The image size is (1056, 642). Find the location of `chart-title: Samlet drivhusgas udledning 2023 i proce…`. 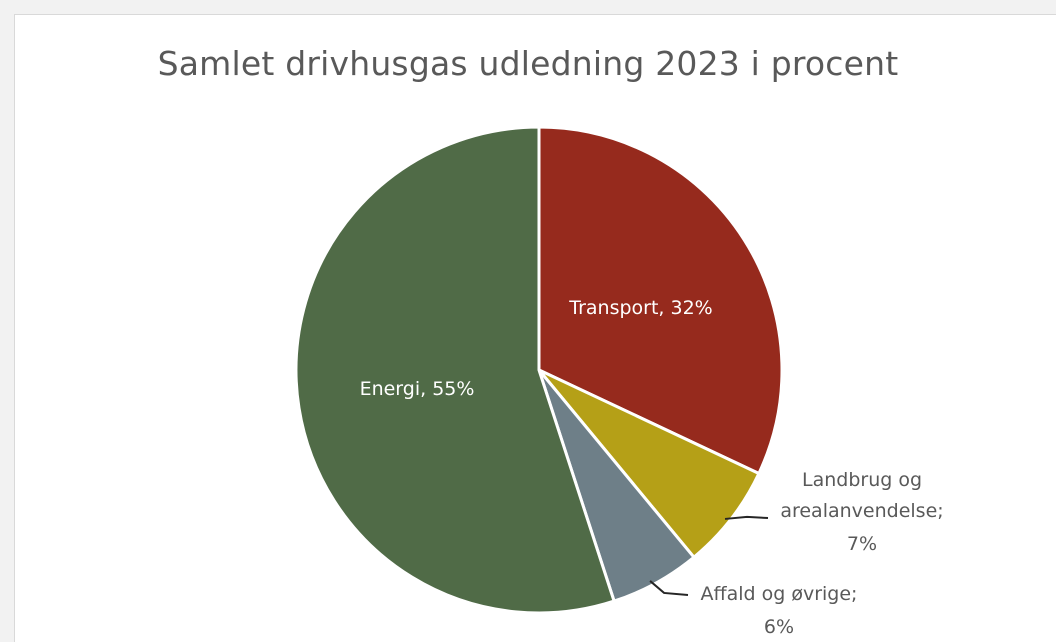

chart-title: Samlet drivhusgas udledning 2023 i proce… is located at coordinates (528, 63).